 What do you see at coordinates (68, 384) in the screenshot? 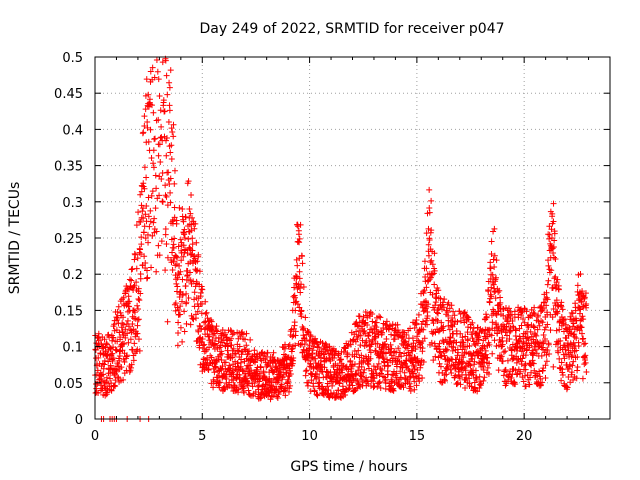
I see `y-tick-label: 0.05` at bounding box center [68, 384].